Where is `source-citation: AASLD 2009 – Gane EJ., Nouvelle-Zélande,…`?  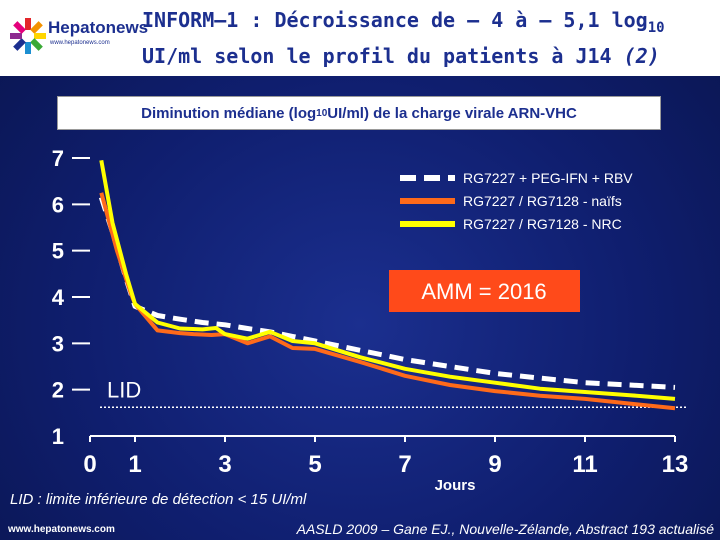 source-citation: AASLD 2009 – Gane EJ., Nouvelle-Zélande,… is located at coordinates (505, 529).